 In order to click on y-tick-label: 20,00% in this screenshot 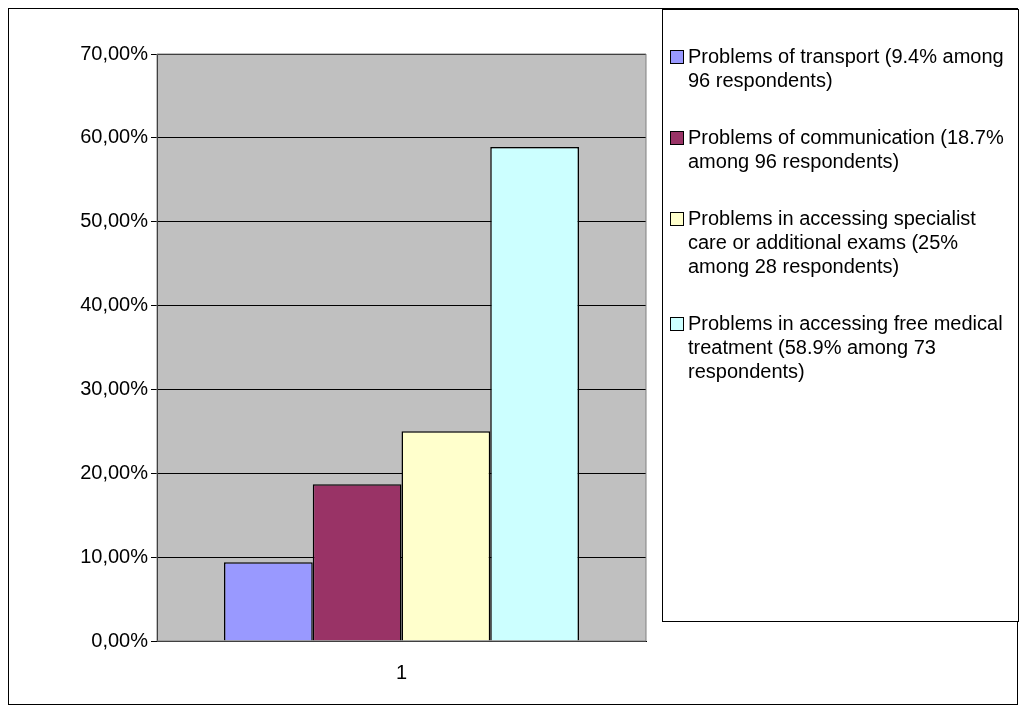, I will do `click(114, 471)`.